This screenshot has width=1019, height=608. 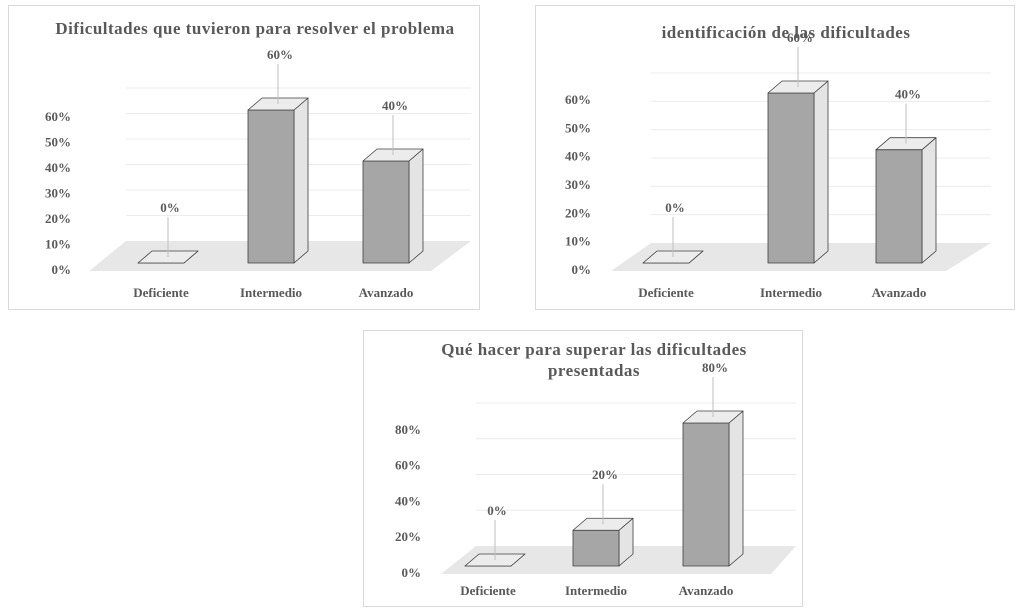 What do you see at coordinates (605, 474) in the screenshot?
I see `data-label: 20%` at bounding box center [605, 474].